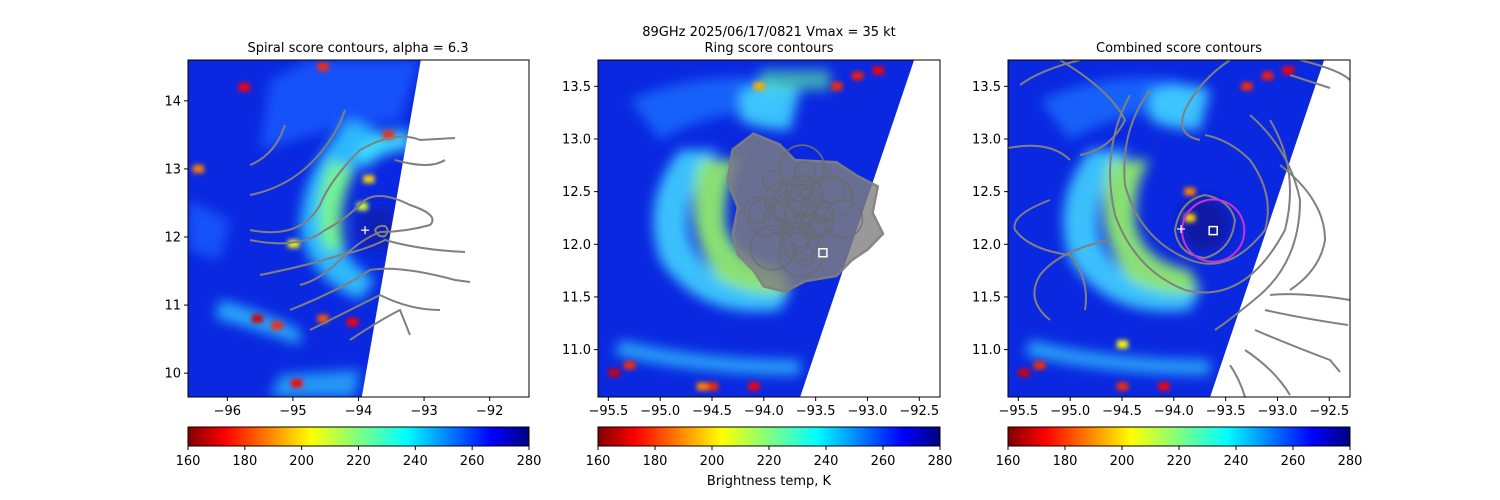 The width and height of the screenshot is (1500, 500). I want to click on x-tick-label: −94.0, so click(1174, 411).